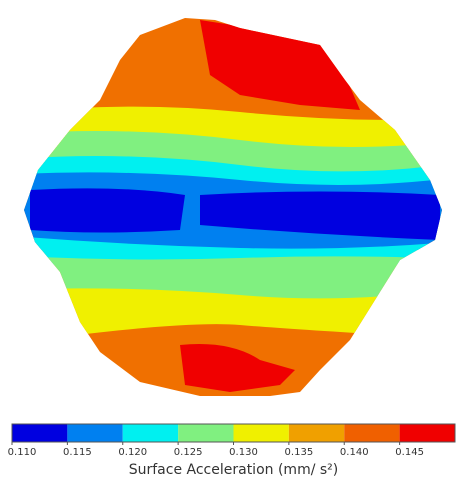  What do you see at coordinates (243, 452) in the screenshot?
I see `tick-label: 0.130` at bounding box center [243, 452].